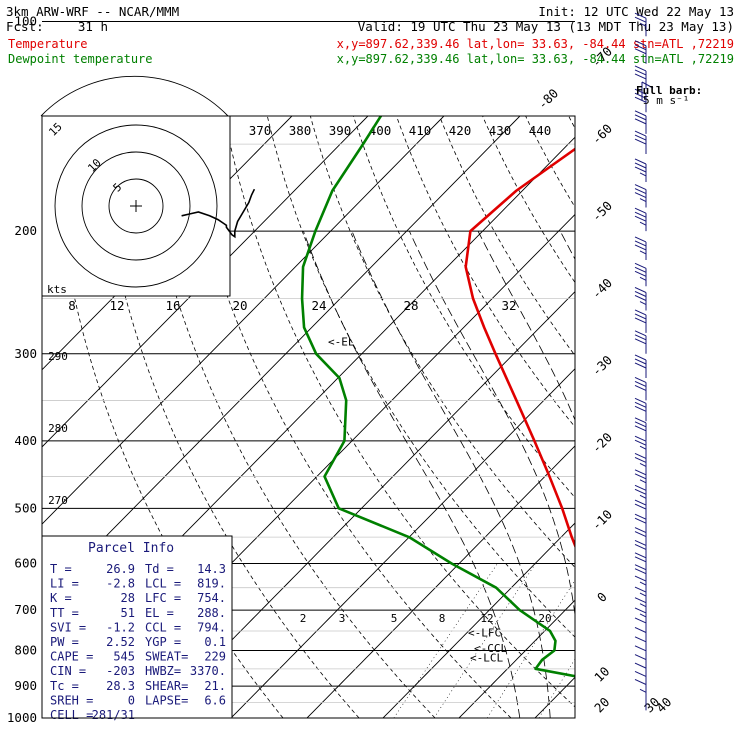  Describe the element at coordinates (131, 548) in the screenshot. I see `parcel-info-title: Parcel Info` at that location.